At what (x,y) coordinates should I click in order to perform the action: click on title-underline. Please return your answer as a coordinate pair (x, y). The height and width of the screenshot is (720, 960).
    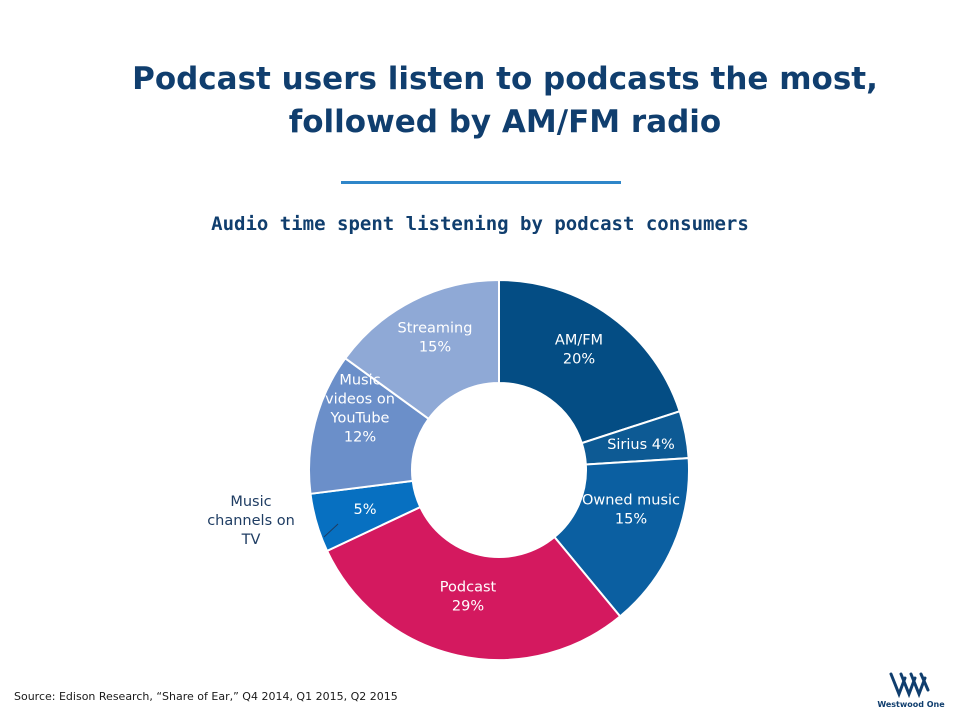
    Looking at the image, I should click on (481, 182).